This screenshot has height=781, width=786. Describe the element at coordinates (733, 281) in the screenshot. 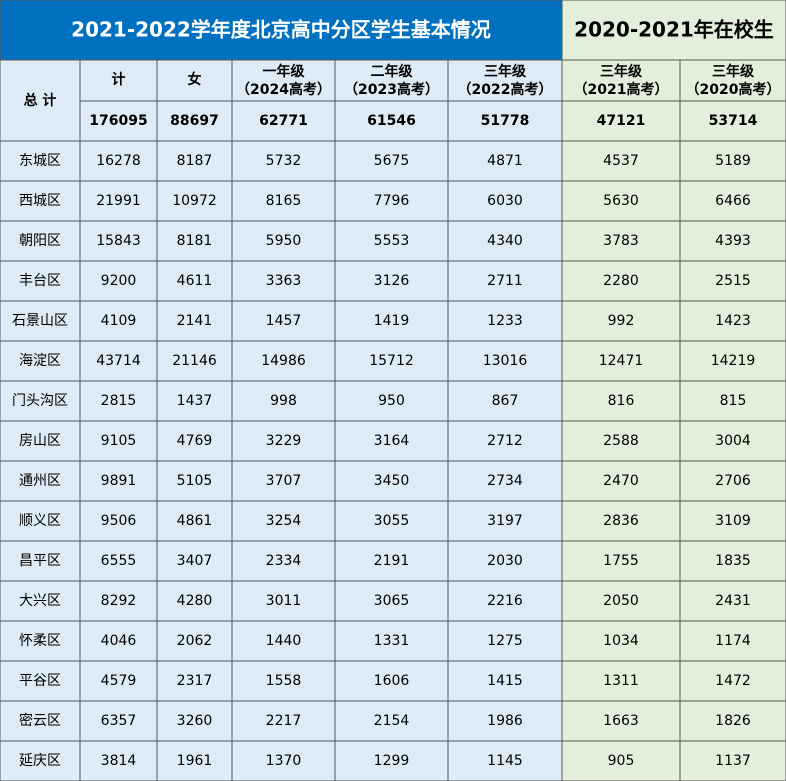

I see `cell: 2515` at that location.